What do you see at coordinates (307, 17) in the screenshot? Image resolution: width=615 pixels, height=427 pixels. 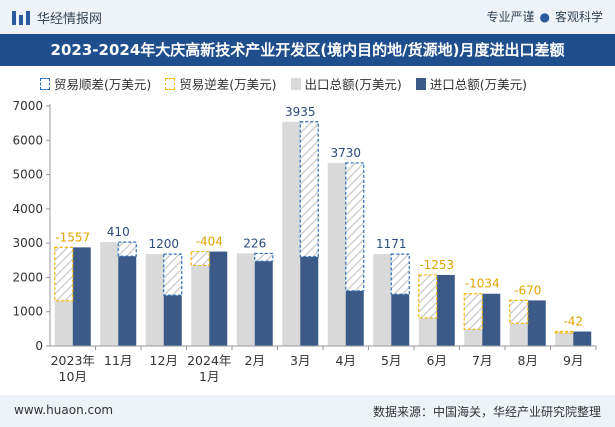 I see `top-bar: 华经情报网 专业严谨 ● 客观科学` at bounding box center [307, 17].